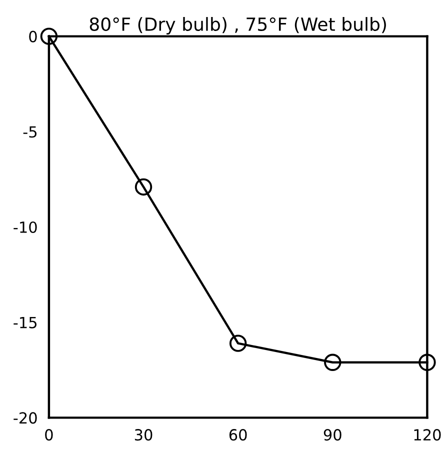 The image size is (445, 454). What do you see at coordinates (427, 435) in the screenshot?
I see `x-tick-label: 120` at bounding box center [427, 435].